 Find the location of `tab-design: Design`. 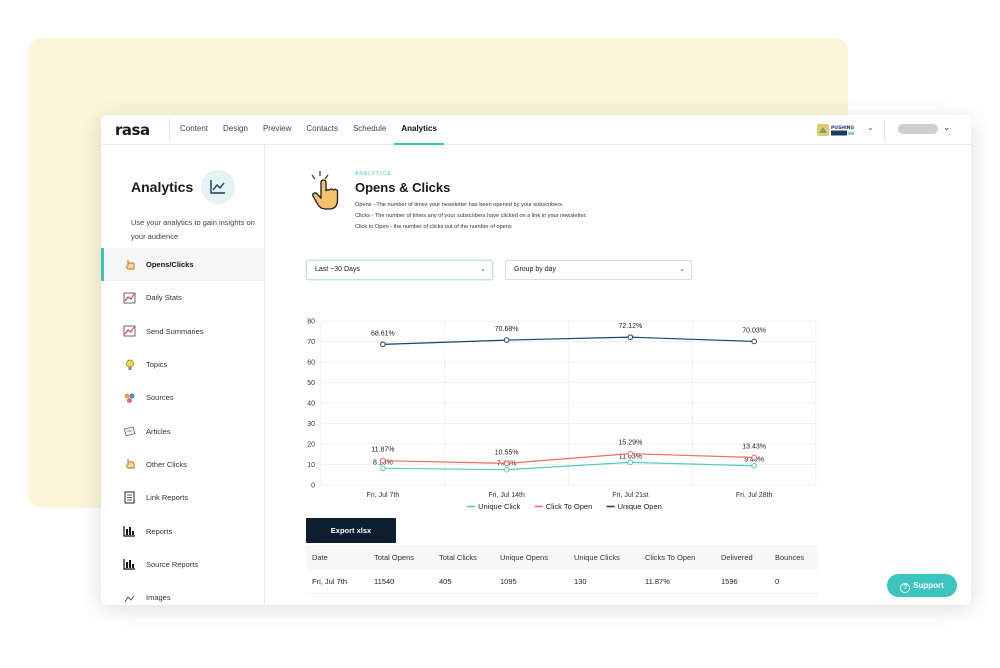

tab-design: Design is located at coordinates (235, 128).